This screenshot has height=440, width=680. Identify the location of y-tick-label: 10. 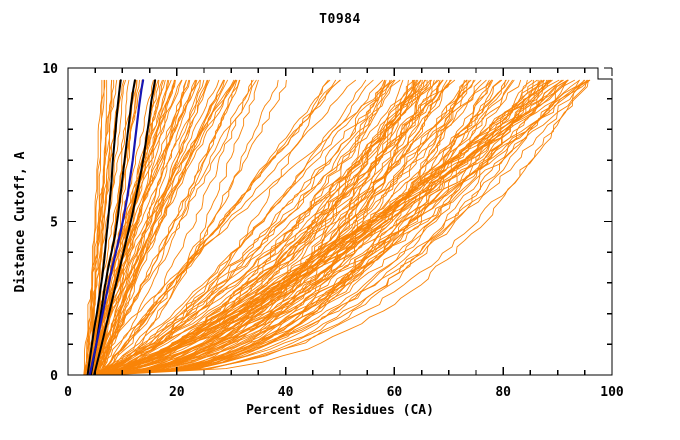
(50, 69).